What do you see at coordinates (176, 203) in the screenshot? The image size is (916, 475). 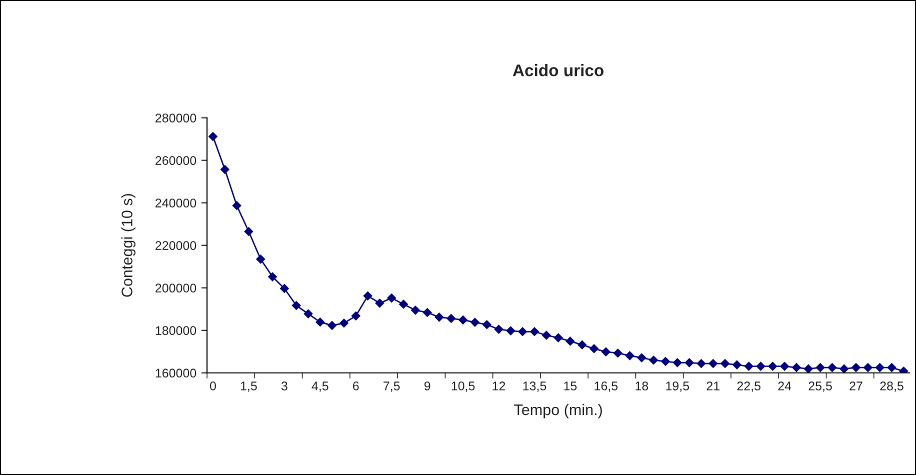 I see `y-tick-label: 240000` at bounding box center [176, 203].